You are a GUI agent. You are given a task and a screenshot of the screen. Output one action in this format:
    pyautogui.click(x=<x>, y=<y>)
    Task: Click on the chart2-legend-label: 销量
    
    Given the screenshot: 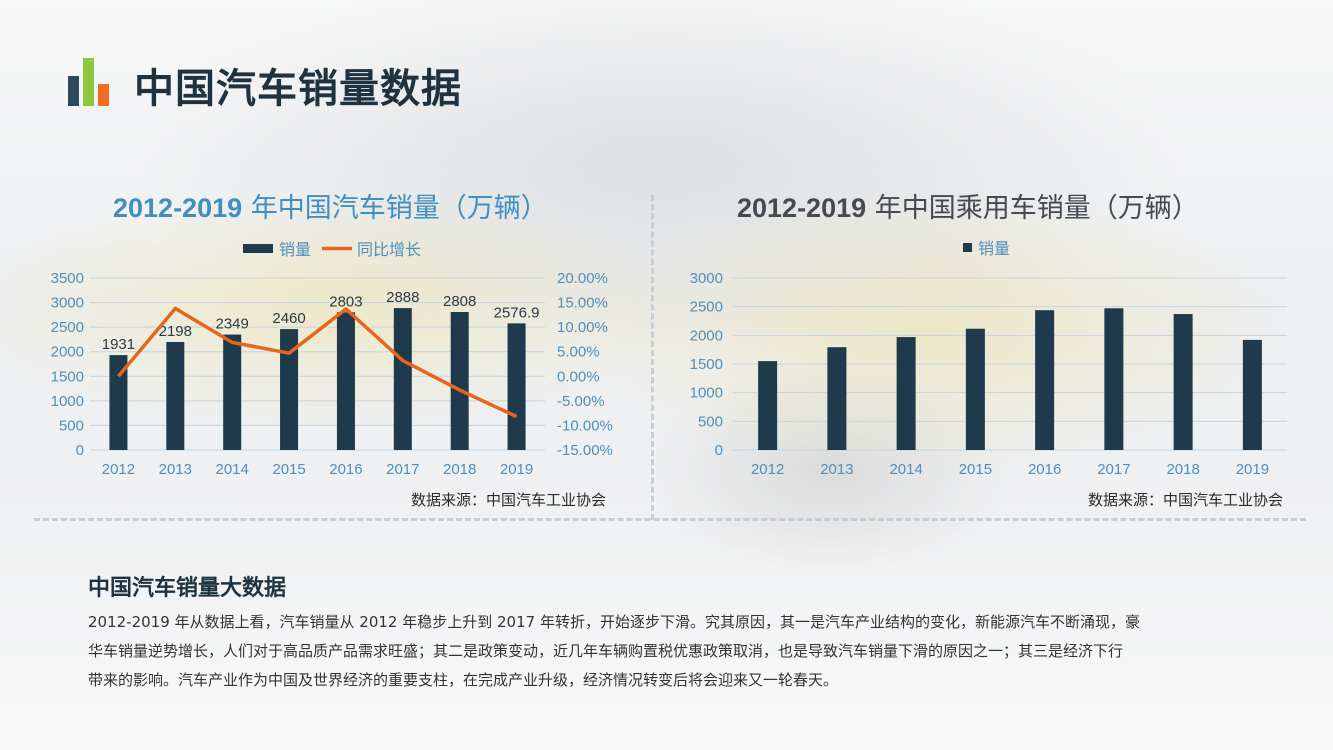 What is the action you would take?
    pyautogui.click(x=994, y=249)
    